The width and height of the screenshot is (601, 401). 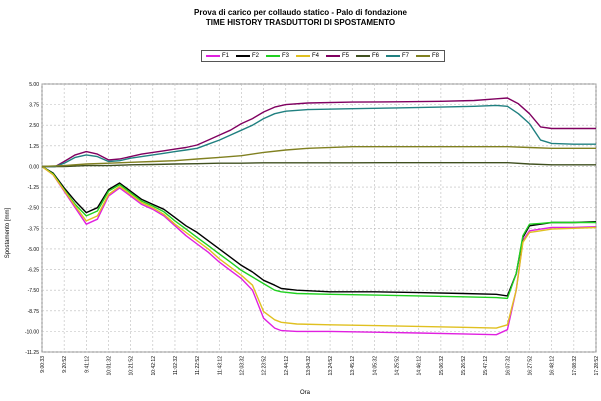 I want to click on legend-label: F4, so click(x=316, y=56).